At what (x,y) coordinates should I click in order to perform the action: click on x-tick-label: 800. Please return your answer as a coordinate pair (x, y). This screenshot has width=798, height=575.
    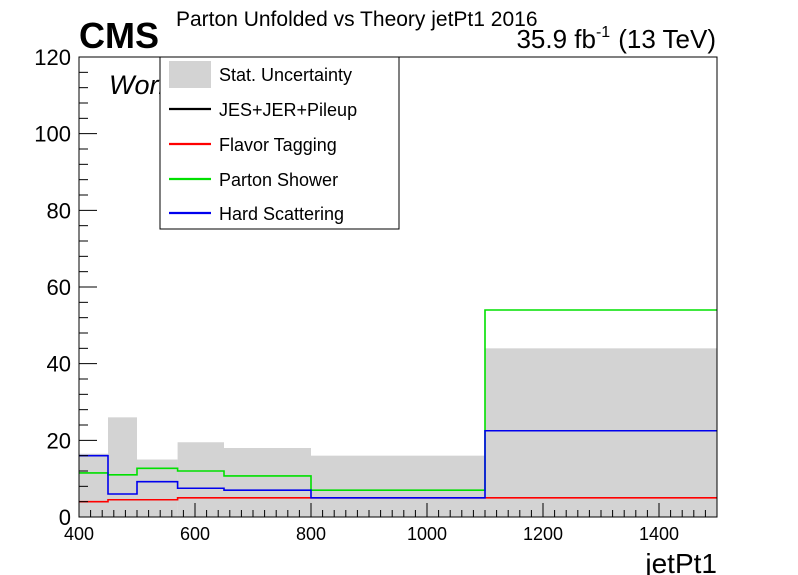
    Looking at the image, I should click on (311, 534).